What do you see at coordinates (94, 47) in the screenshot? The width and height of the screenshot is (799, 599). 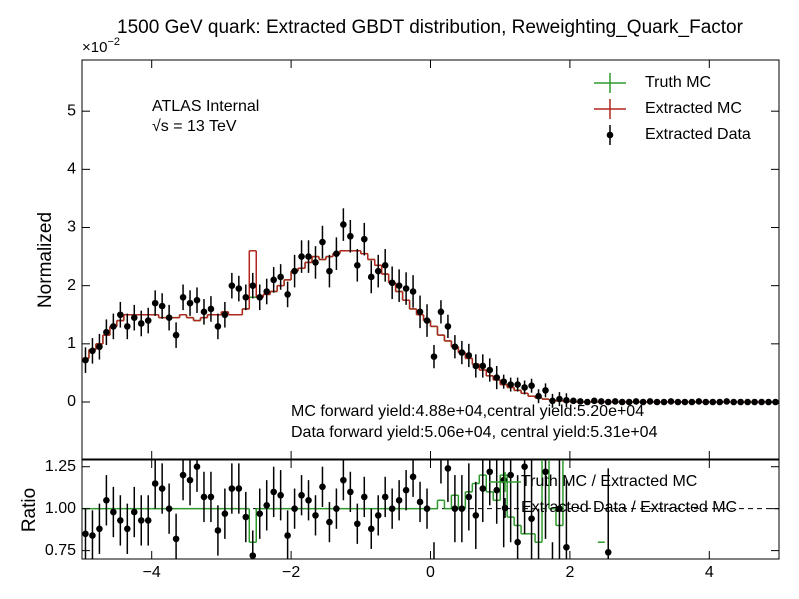 I see `offset-base: ×10` at bounding box center [94, 47].